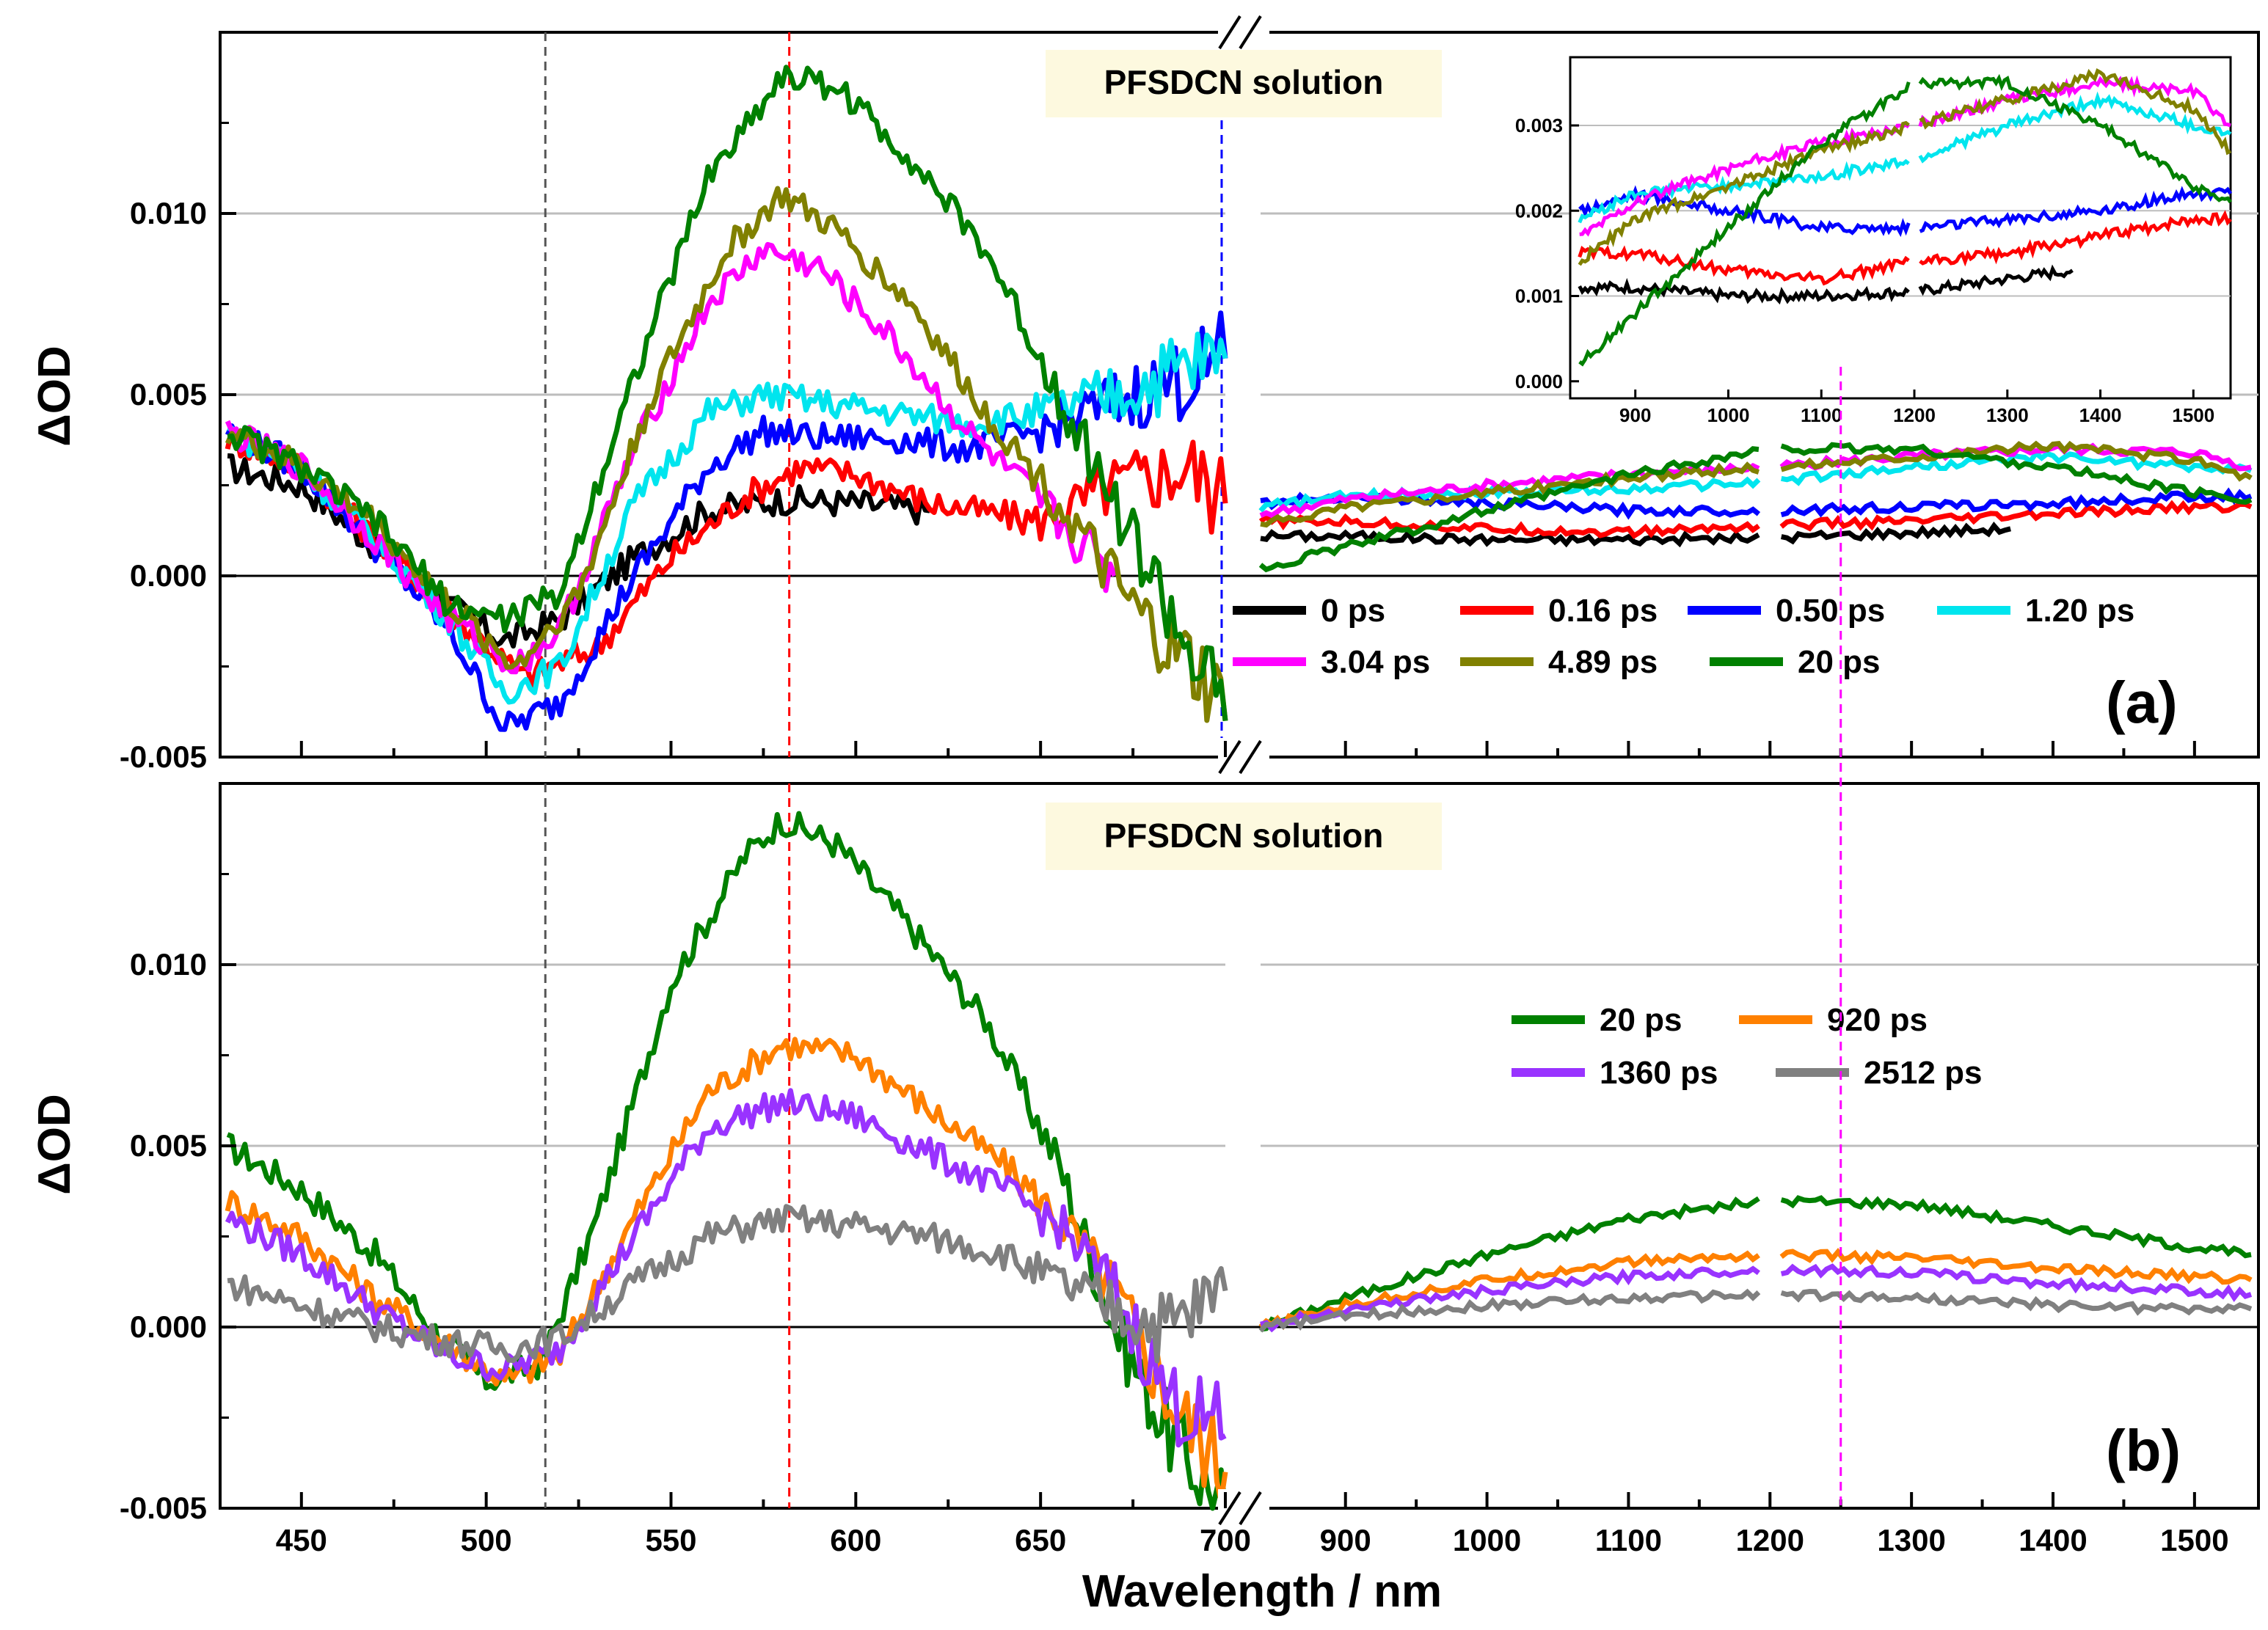 The image size is (2268, 1630). What do you see at coordinates (1262, 1591) in the screenshot?
I see `x-axis-title: Wavelength / nm` at bounding box center [1262, 1591].